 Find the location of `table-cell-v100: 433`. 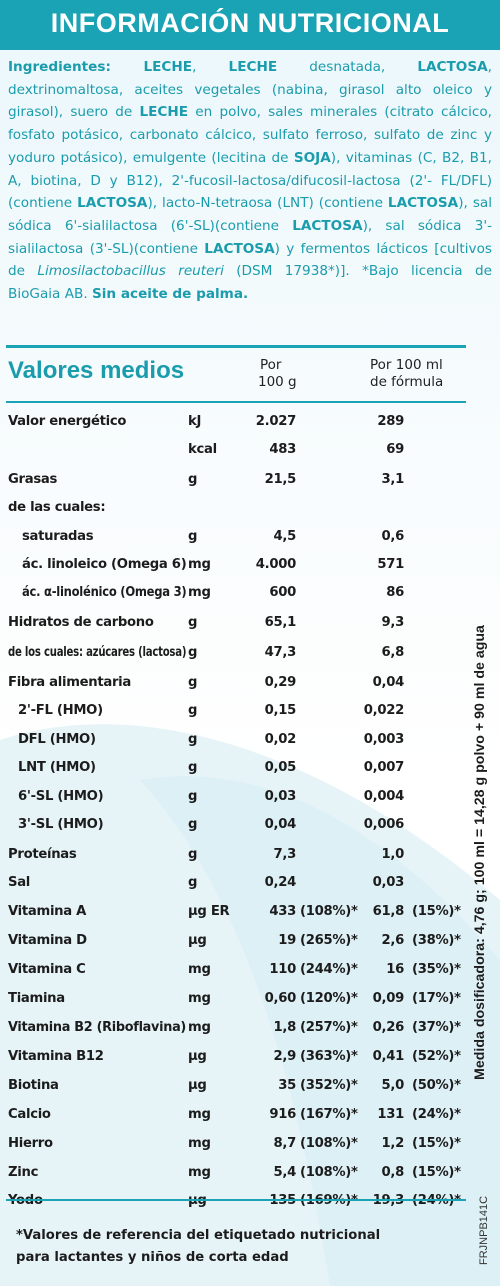

table-cell-v100: 433 is located at coordinates (282, 911).